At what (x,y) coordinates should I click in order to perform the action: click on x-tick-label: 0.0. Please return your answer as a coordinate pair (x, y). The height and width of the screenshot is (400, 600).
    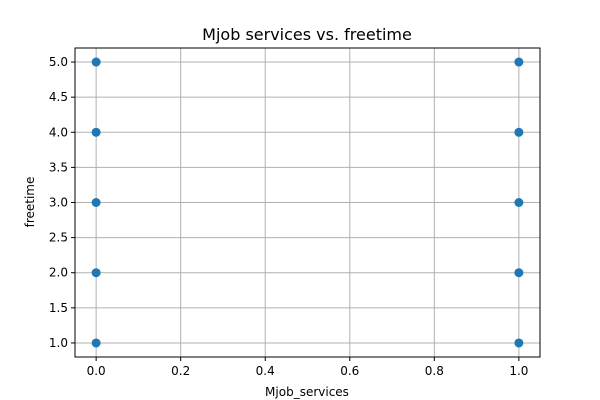
    Looking at the image, I should click on (96, 371).